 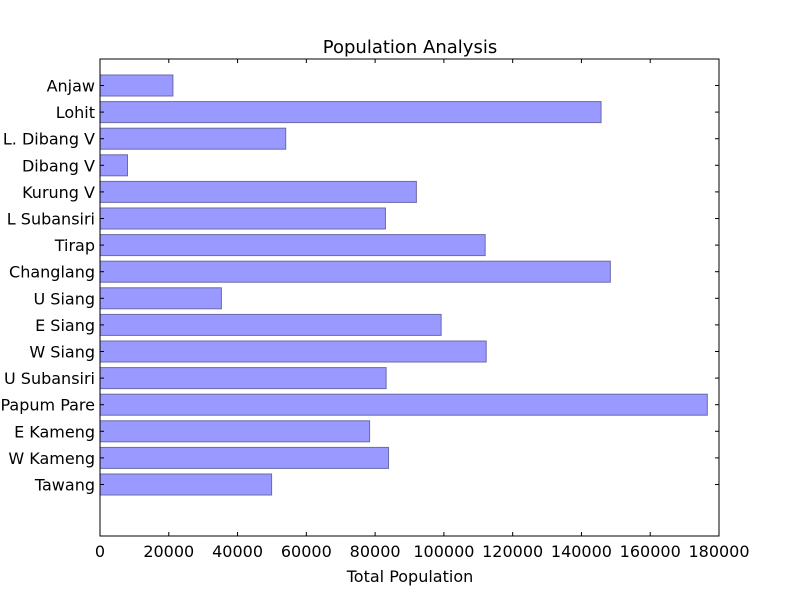 What do you see at coordinates (58, 192) in the screenshot?
I see `y-tick-label: Kurung V` at bounding box center [58, 192].